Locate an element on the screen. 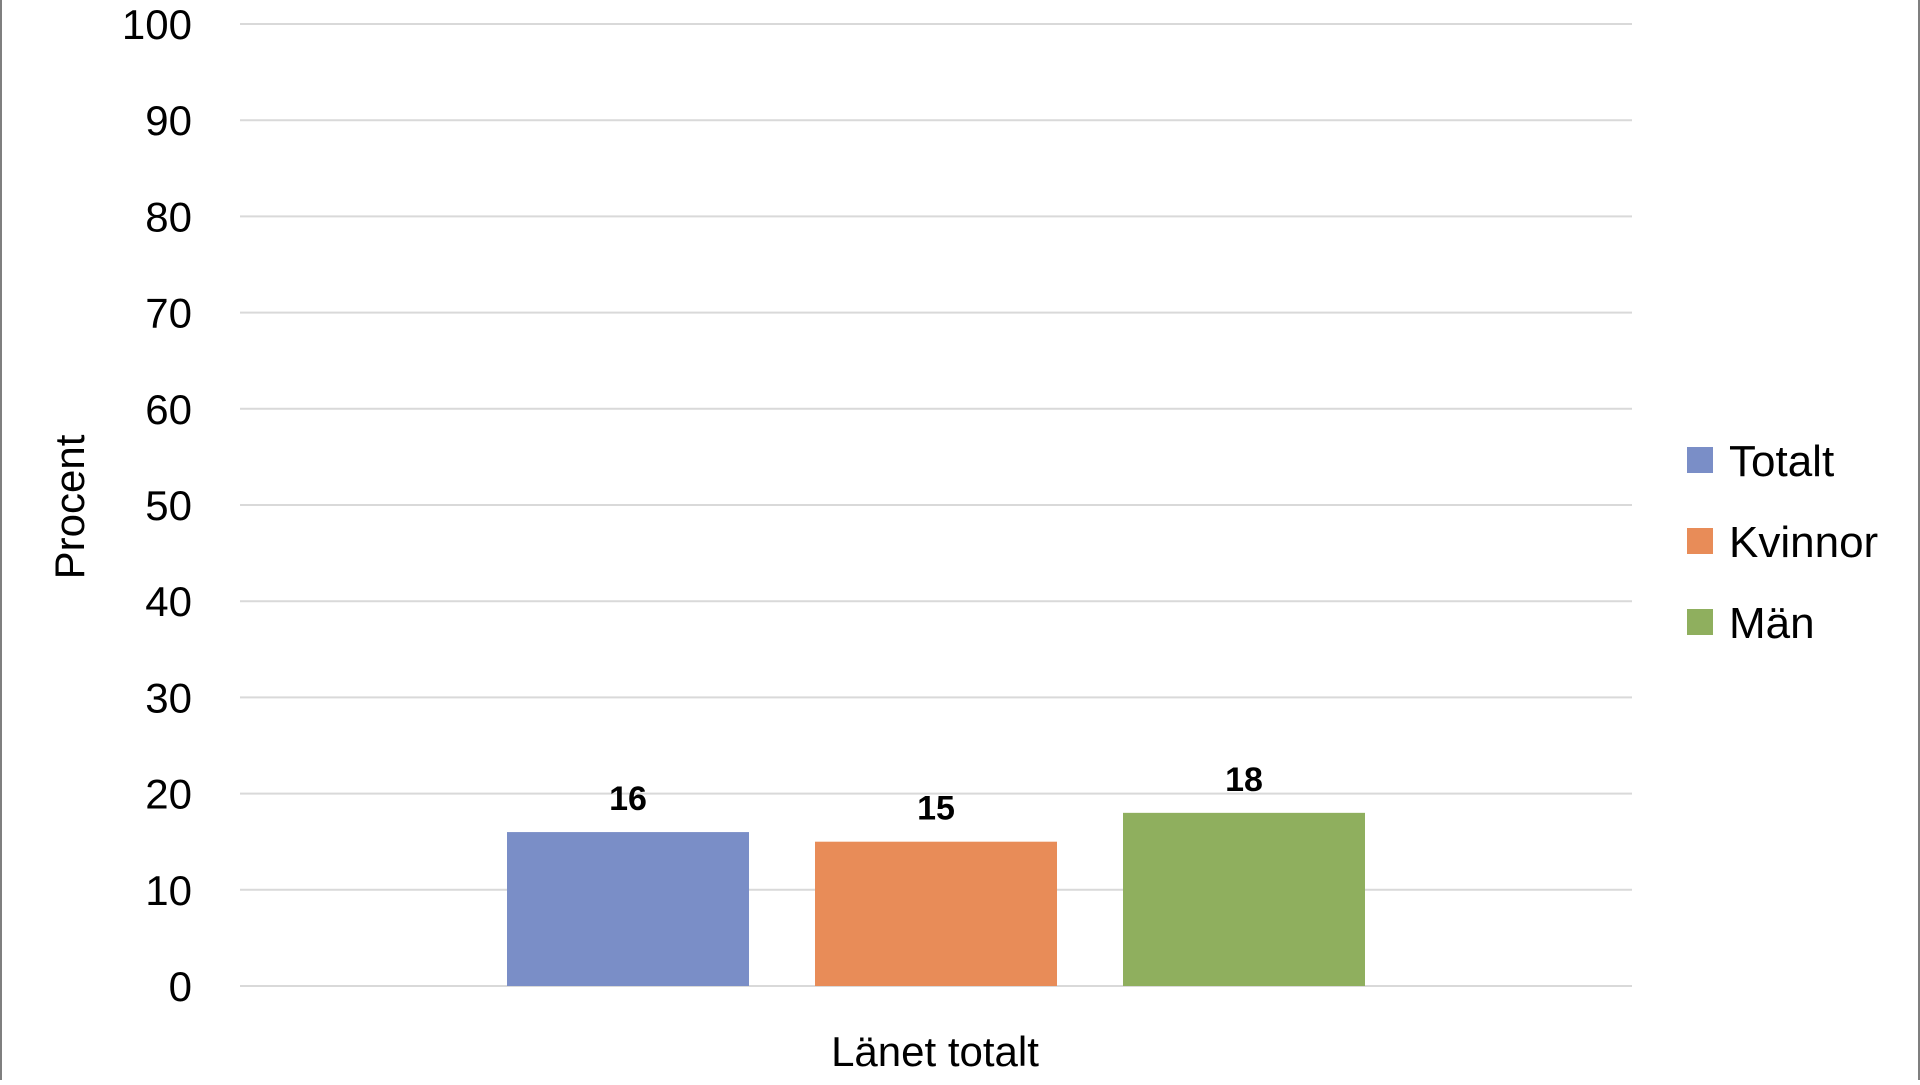 The width and height of the screenshot is (1920, 1085). data-label: 18 is located at coordinates (1244, 780).